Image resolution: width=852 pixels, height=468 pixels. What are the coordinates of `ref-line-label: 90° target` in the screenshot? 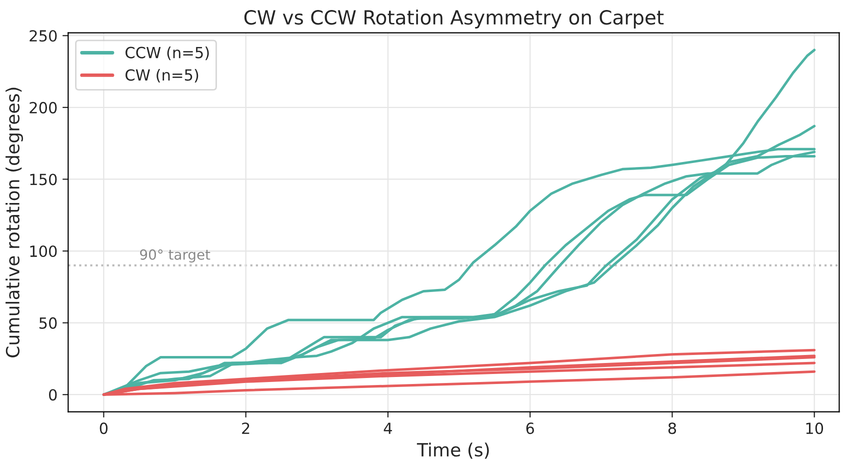 It's located at (175, 256).